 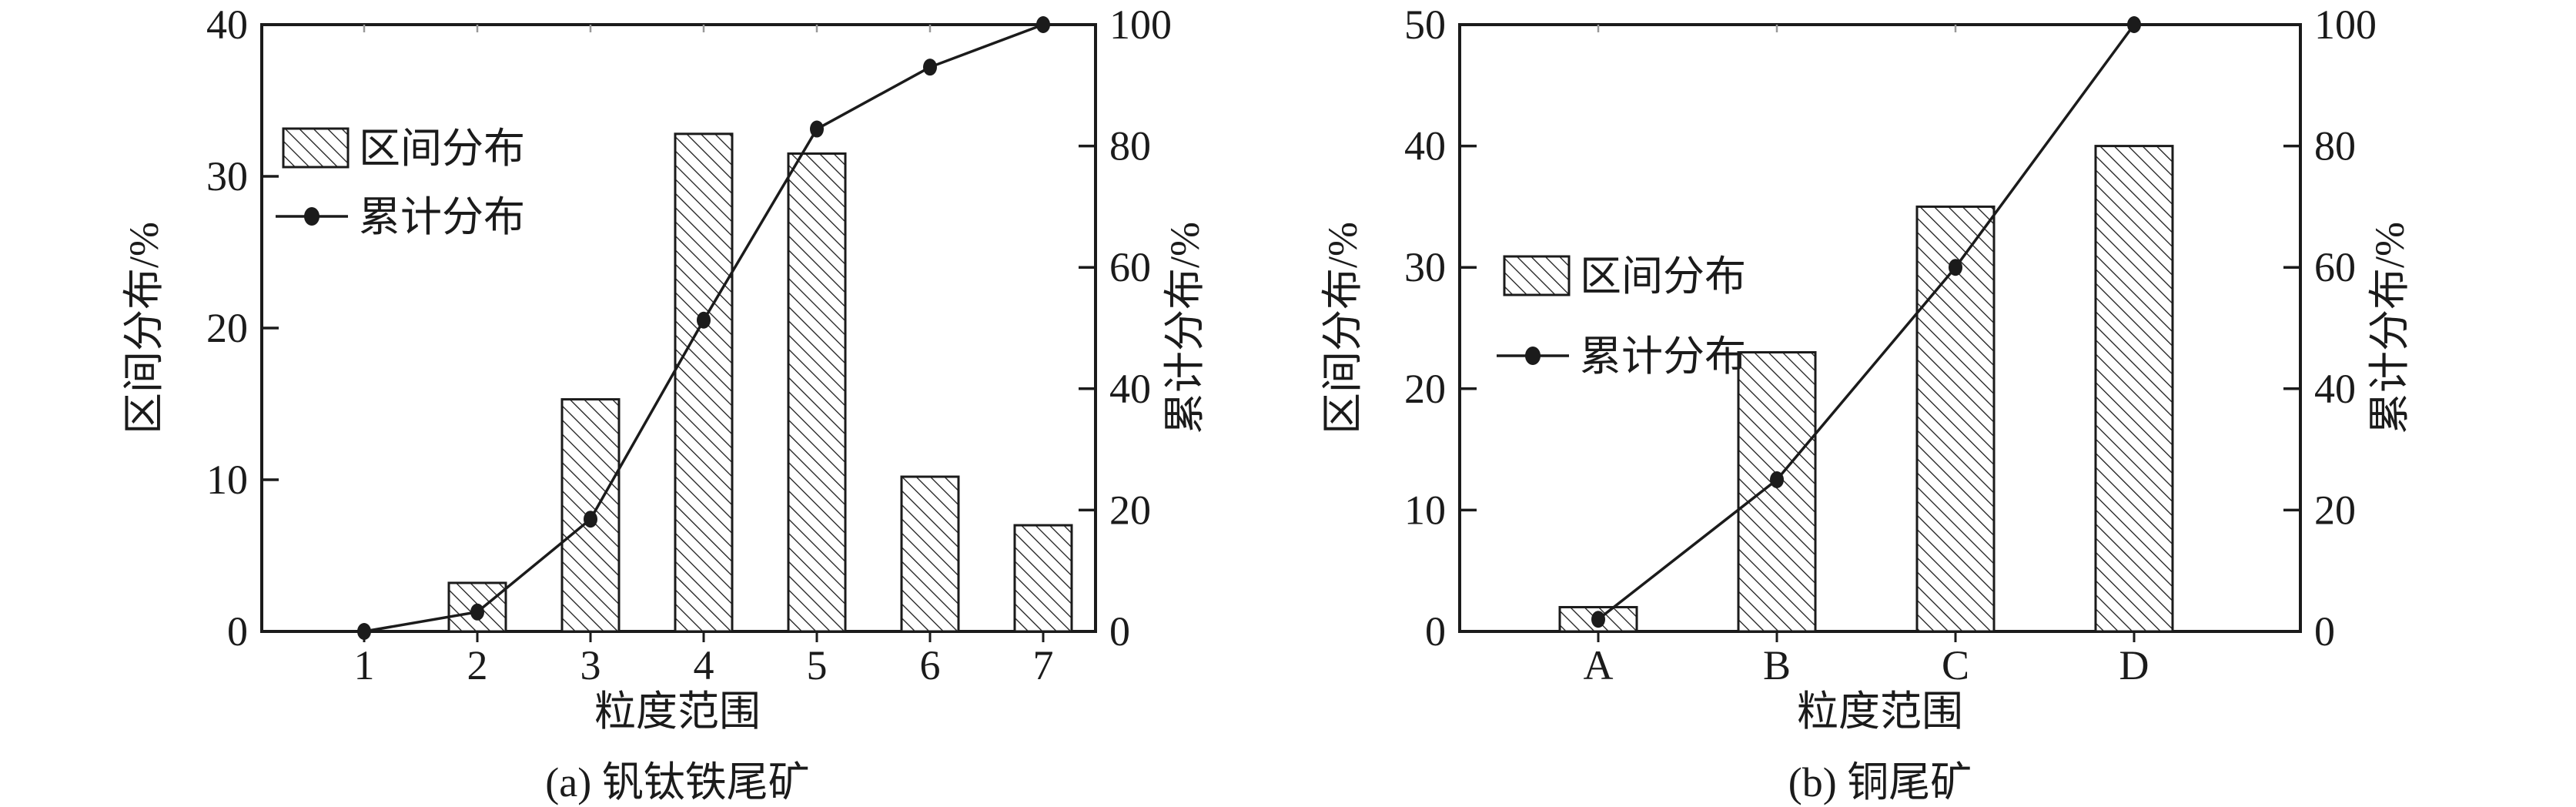 I want to click on x-category-label: 7, so click(x=1043, y=665).